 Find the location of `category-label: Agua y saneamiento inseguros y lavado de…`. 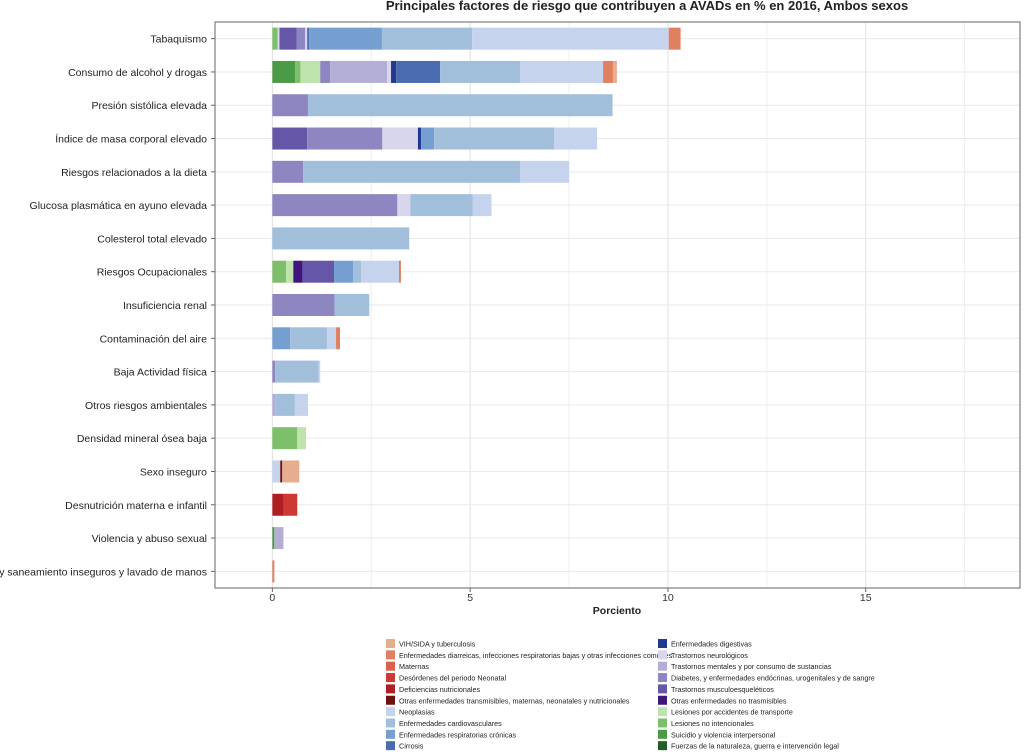

category-label: Agua y saneamiento inseguros y lavado de… is located at coordinates (103, 572).